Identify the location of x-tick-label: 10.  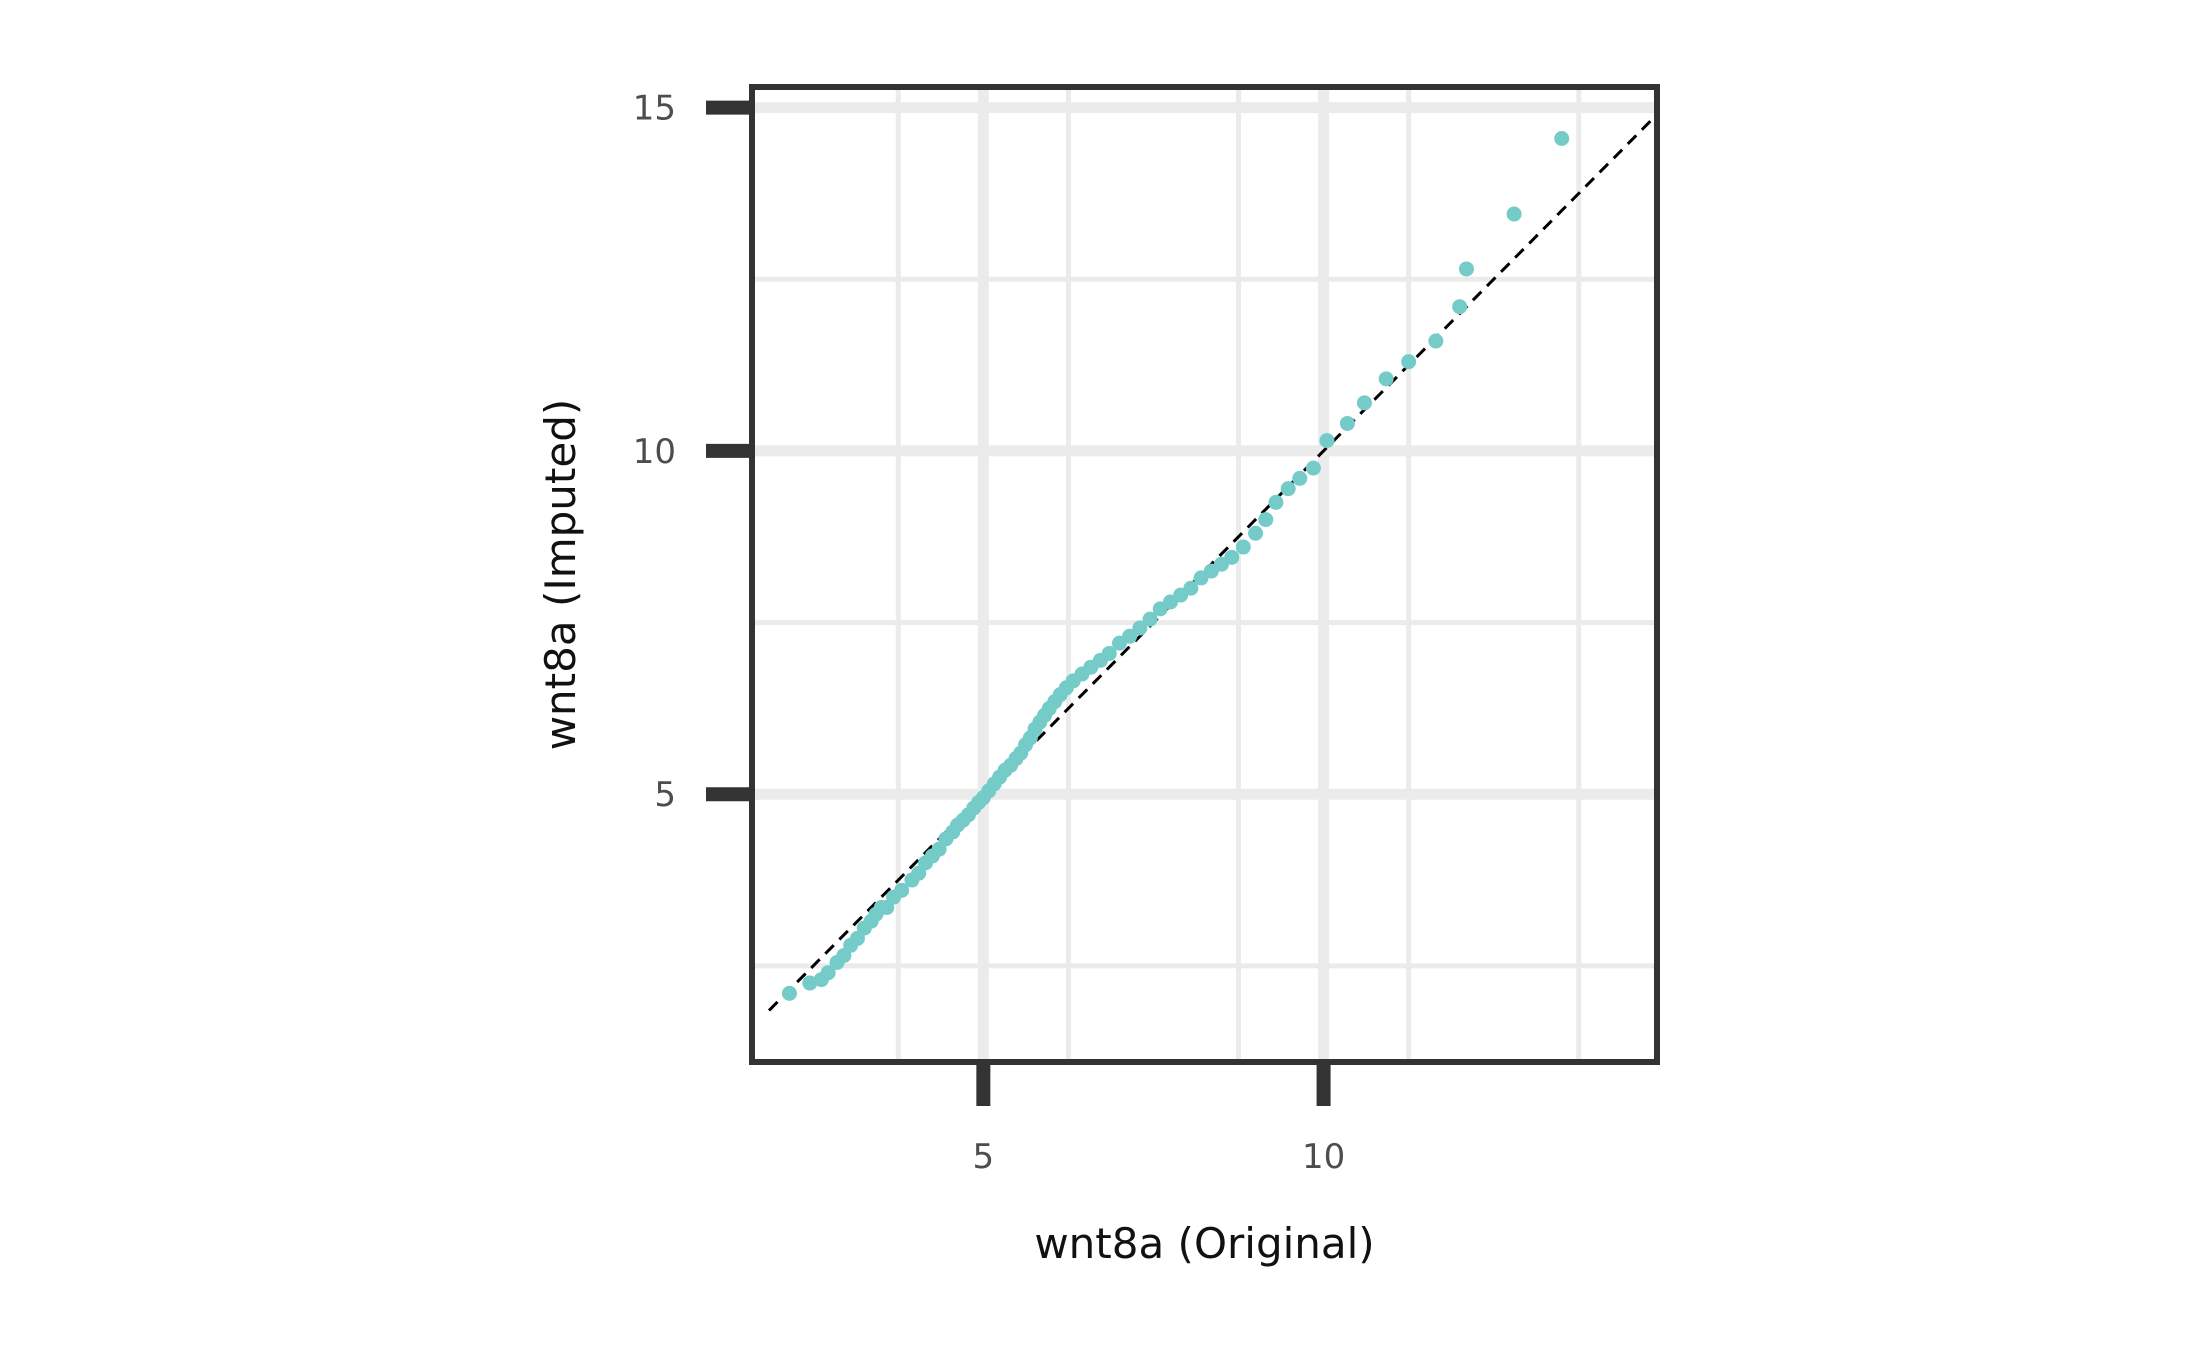
(1323, 1157).